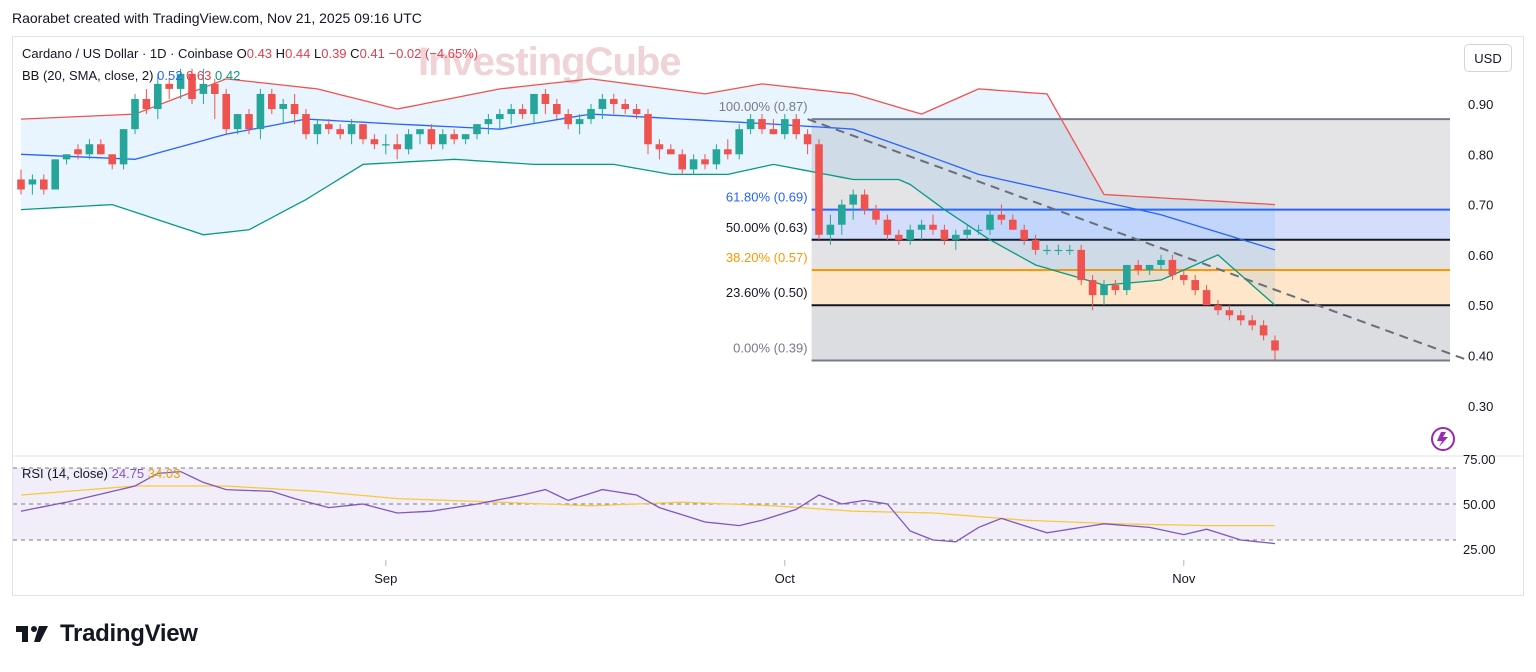 The height and width of the screenshot is (672, 1536). What do you see at coordinates (1479, 504) in the screenshot?
I see `rsi-tick-label: 50.00` at bounding box center [1479, 504].